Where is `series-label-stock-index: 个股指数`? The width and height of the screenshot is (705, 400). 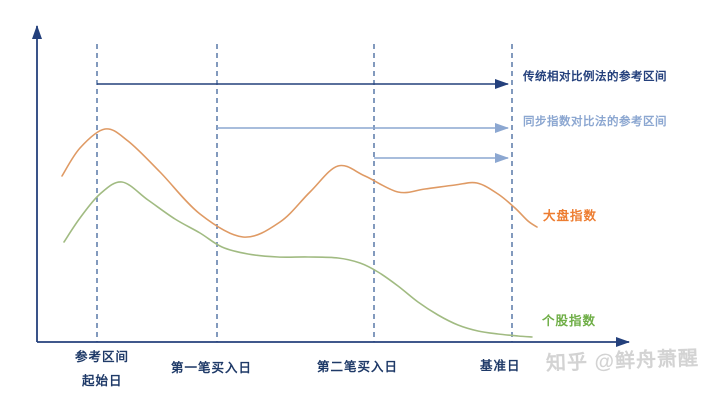 series-label-stock-index: 个股指数 is located at coordinates (569, 321).